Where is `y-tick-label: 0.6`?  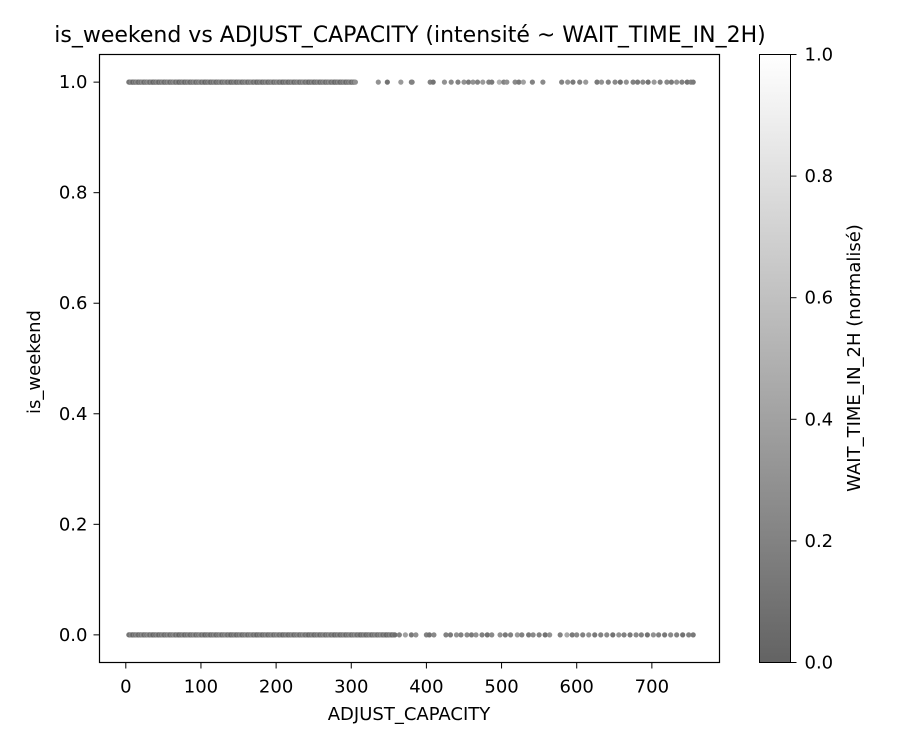 y-tick-label: 0.6 is located at coordinates (73, 303).